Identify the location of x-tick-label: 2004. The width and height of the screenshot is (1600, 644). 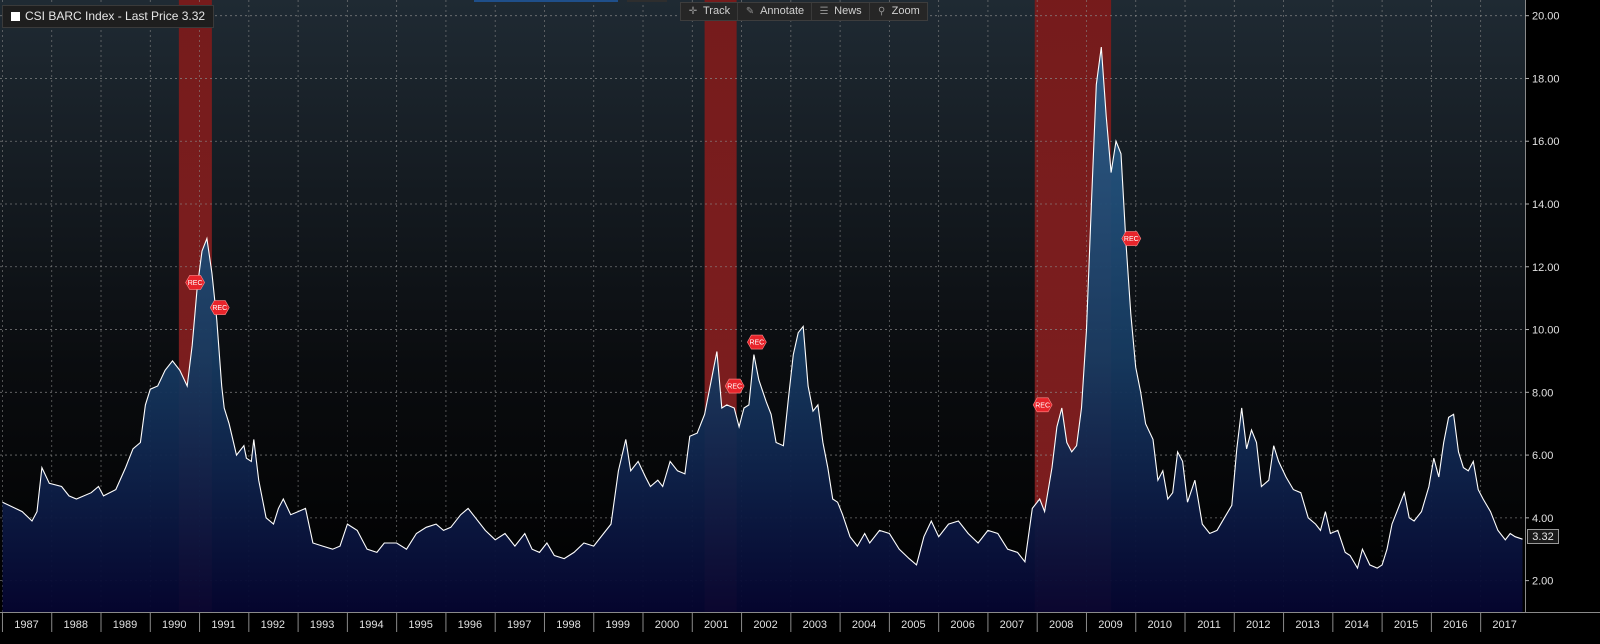
(864, 625).